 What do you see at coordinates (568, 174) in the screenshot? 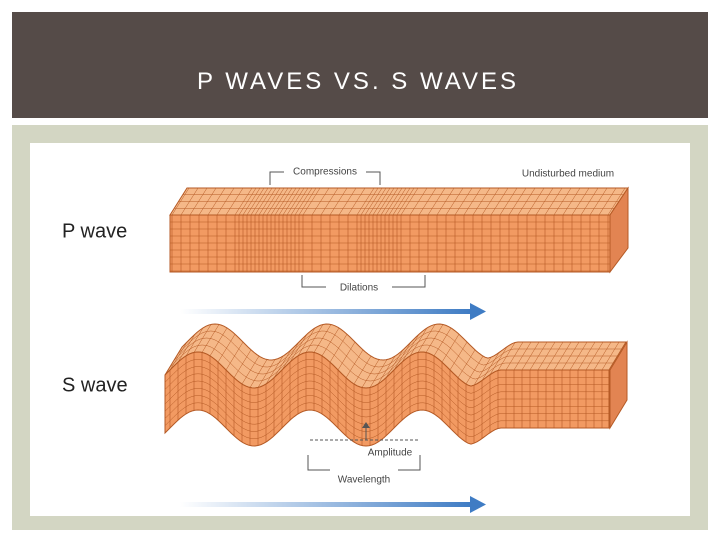
I see `undisturbed-label: Undisturbed medium` at bounding box center [568, 174].